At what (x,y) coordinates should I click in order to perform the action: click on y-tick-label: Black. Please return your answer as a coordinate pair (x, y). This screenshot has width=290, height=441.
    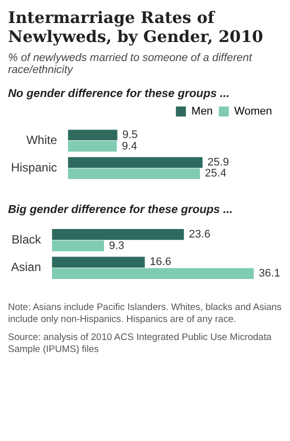
    Looking at the image, I should click on (27, 239).